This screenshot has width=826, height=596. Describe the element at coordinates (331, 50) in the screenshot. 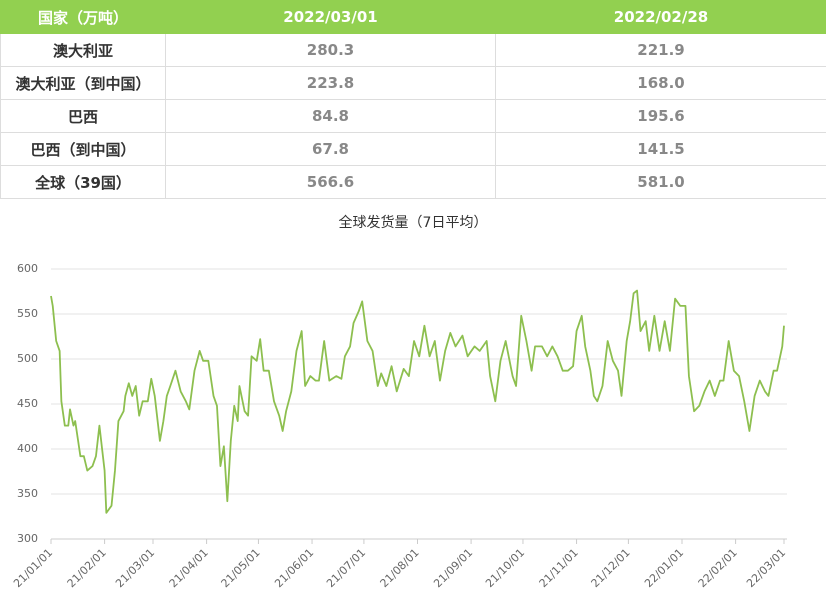

I see `value-cell: 280.3` at that location.